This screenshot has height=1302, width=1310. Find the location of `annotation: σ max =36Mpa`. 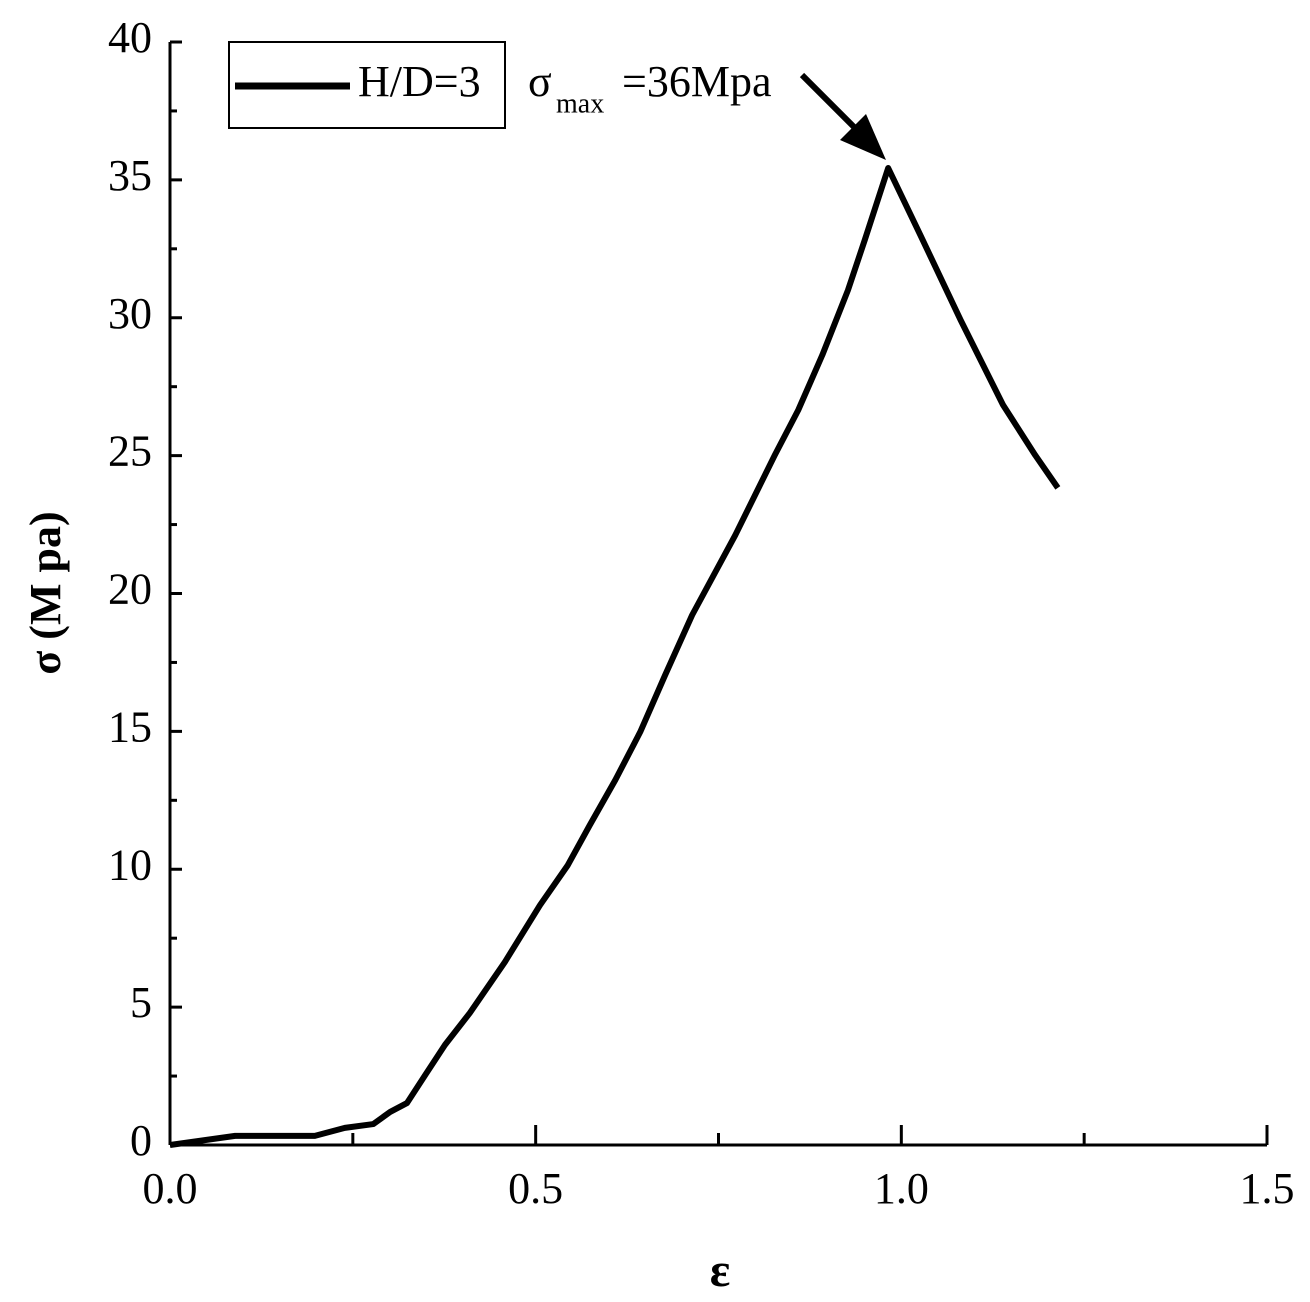

annotation: σ max =36Mpa is located at coordinates (707, 108).